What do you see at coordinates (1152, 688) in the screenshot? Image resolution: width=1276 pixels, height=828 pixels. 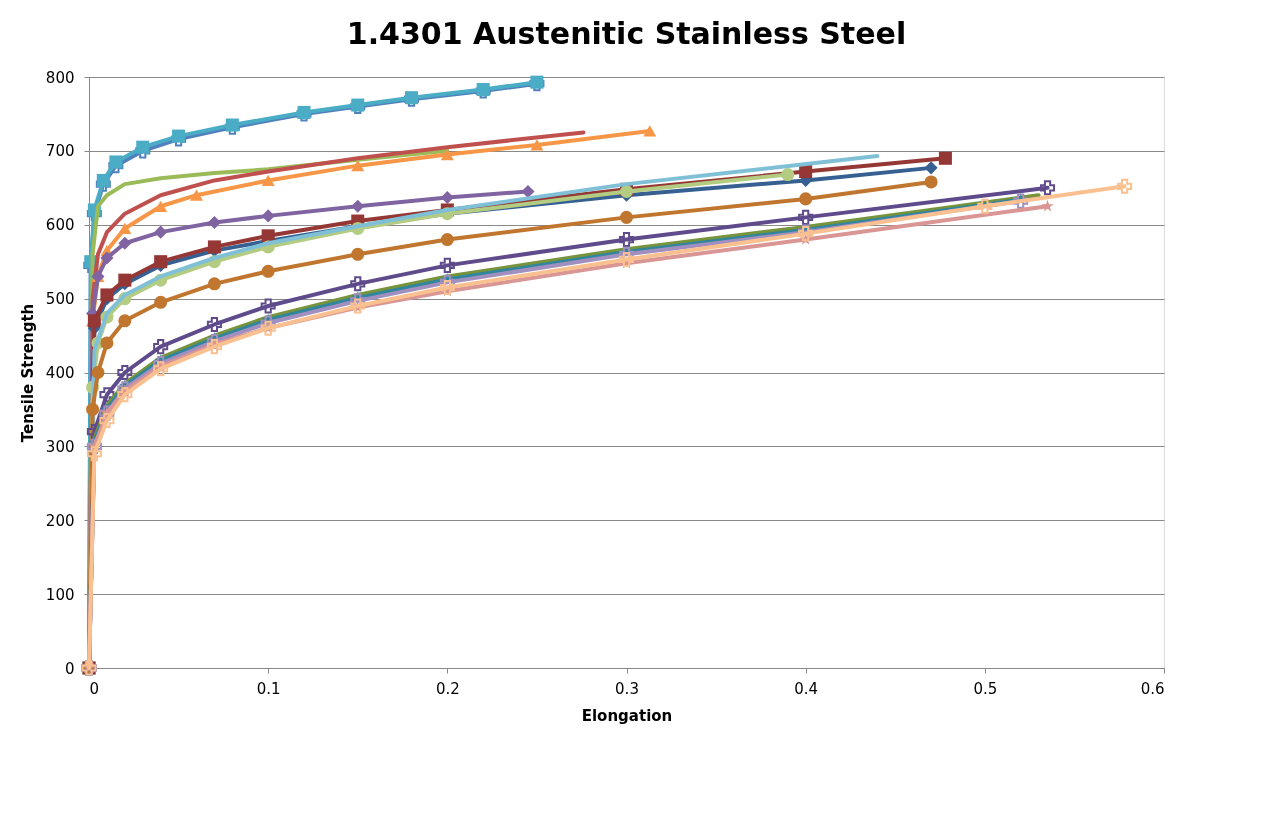 I see `x-tick-label: 0.6` at bounding box center [1152, 688].